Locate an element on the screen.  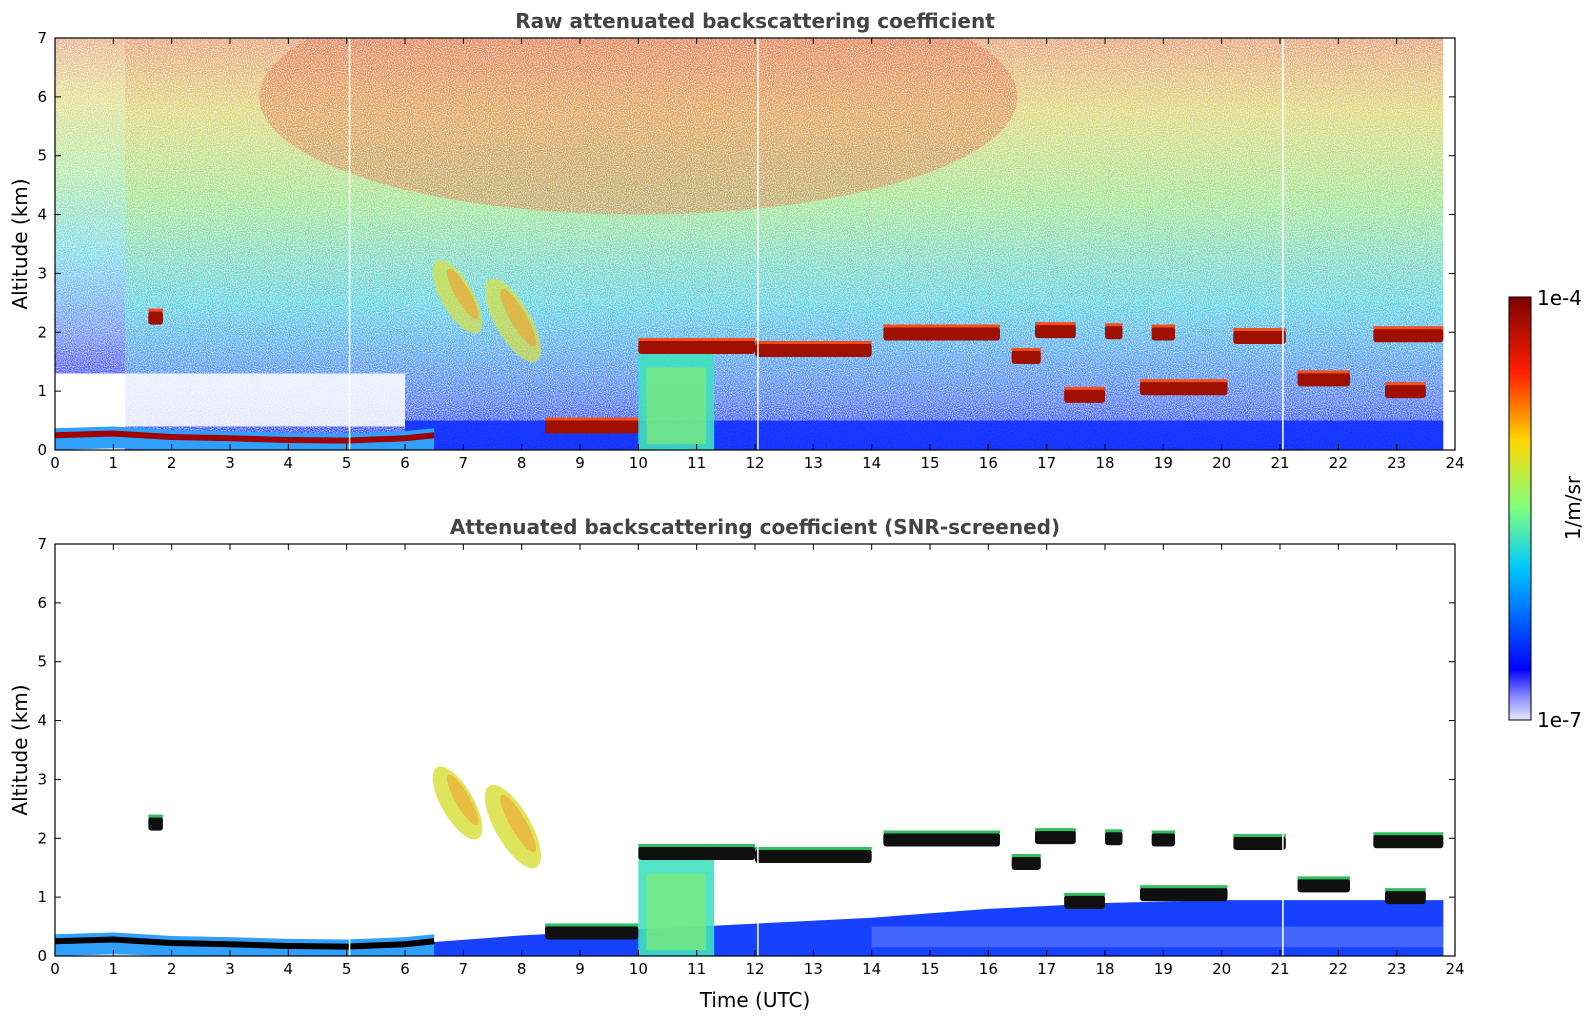
x-tick-label: 18 is located at coordinates (1104, 969).